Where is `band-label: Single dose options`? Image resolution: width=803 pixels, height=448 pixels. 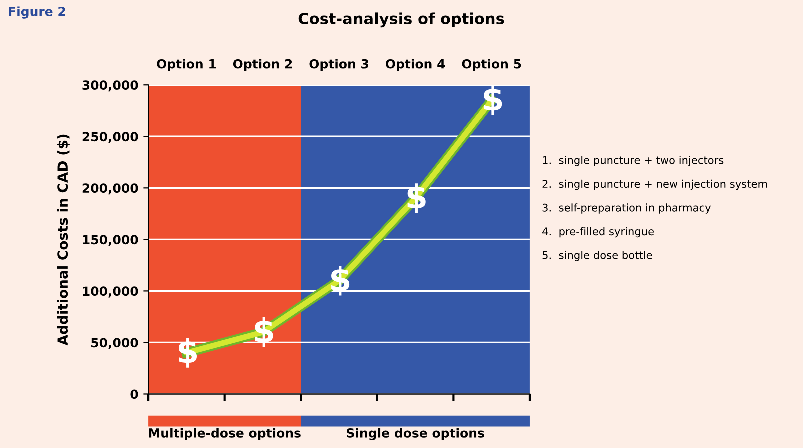 band-label: Single dose options is located at coordinates (415, 434).